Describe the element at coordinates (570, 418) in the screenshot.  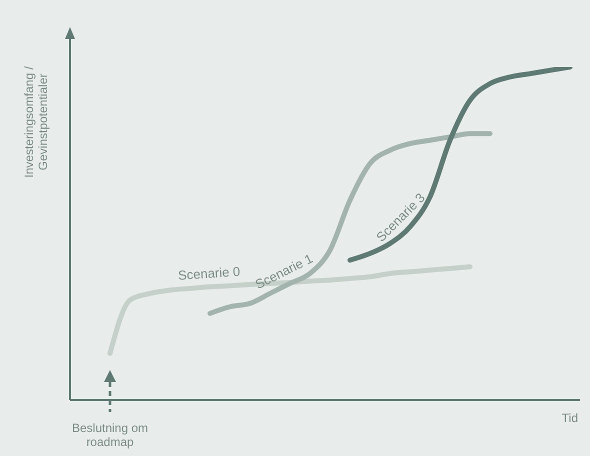
I see `x-axis-title: Tid` at that location.